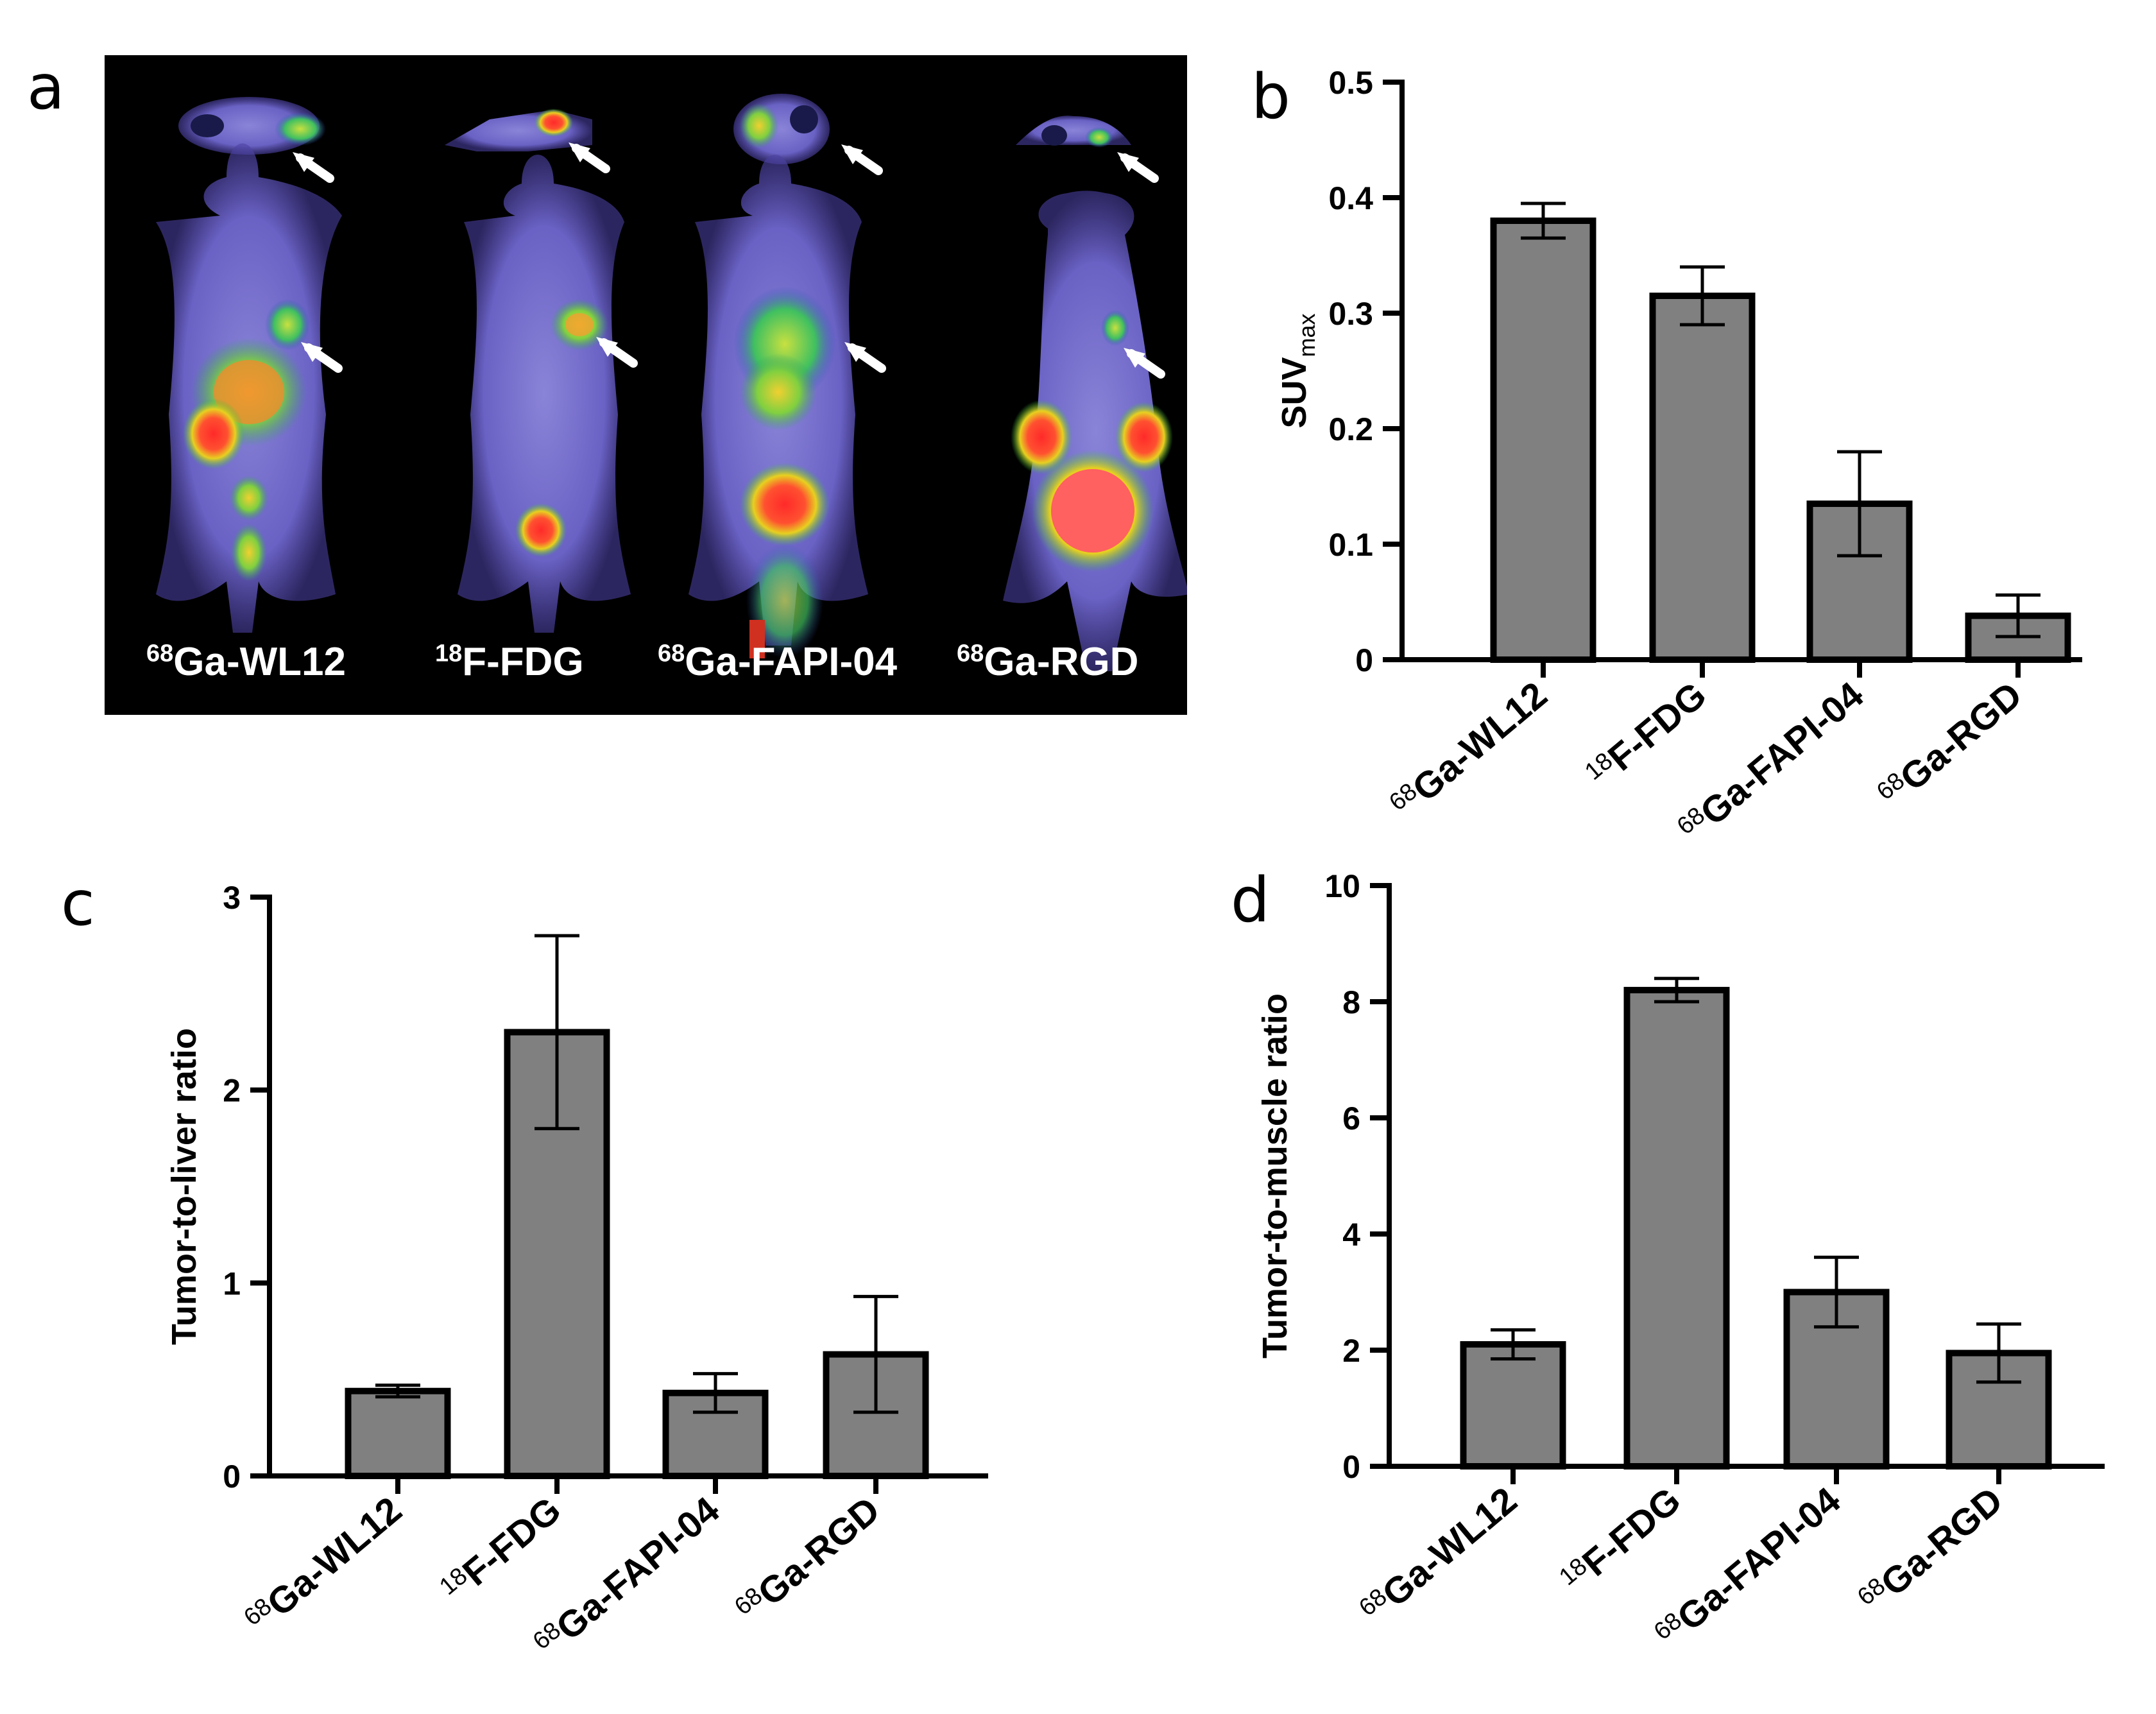 The image size is (2156, 1714). What do you see at coordinates (1621, 1540) in the screenshot?
I see `x-tick-label-d-1: 18F-FDG` at bounding box center [1621, 1540].